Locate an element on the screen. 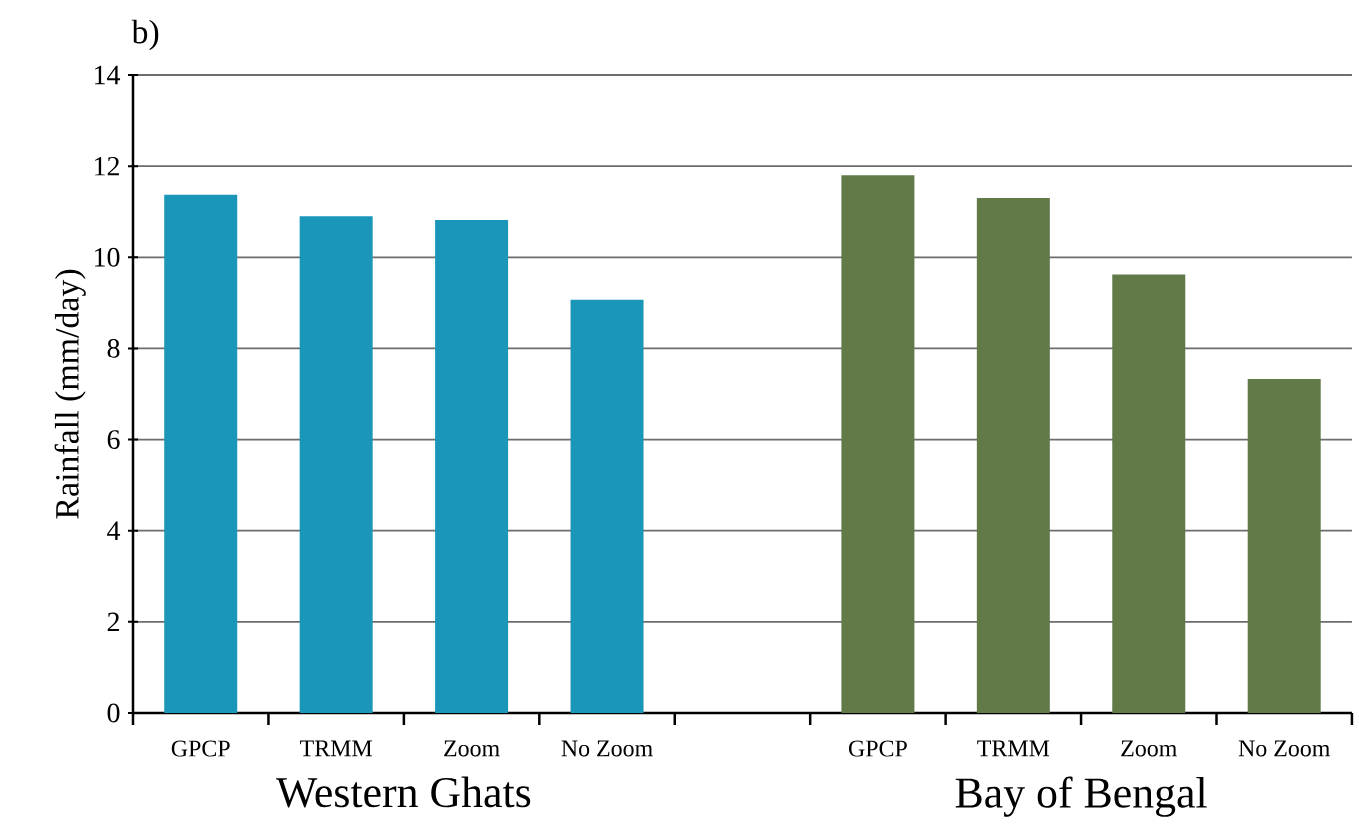 The image size is (1359, 824). text: Western Ghats is located at coordinates (403, 792).